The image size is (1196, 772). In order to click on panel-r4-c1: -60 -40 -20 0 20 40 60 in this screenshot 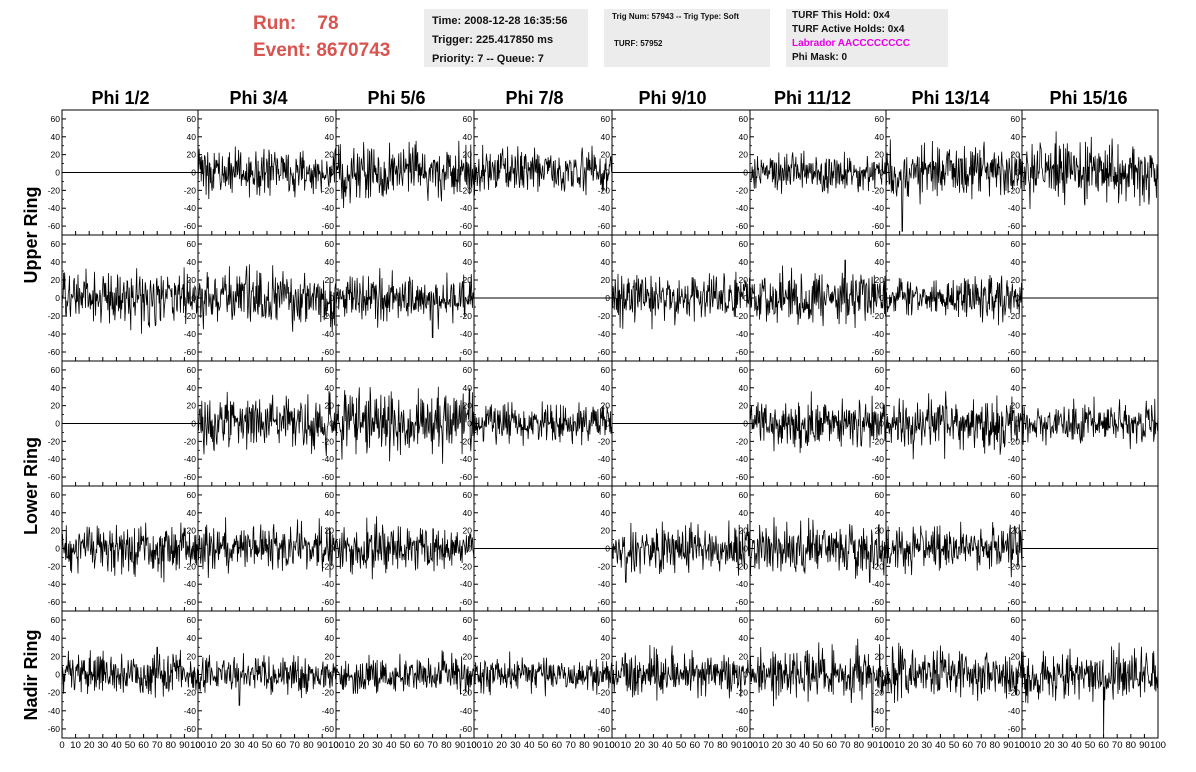, I will do `click(260, 674)`.